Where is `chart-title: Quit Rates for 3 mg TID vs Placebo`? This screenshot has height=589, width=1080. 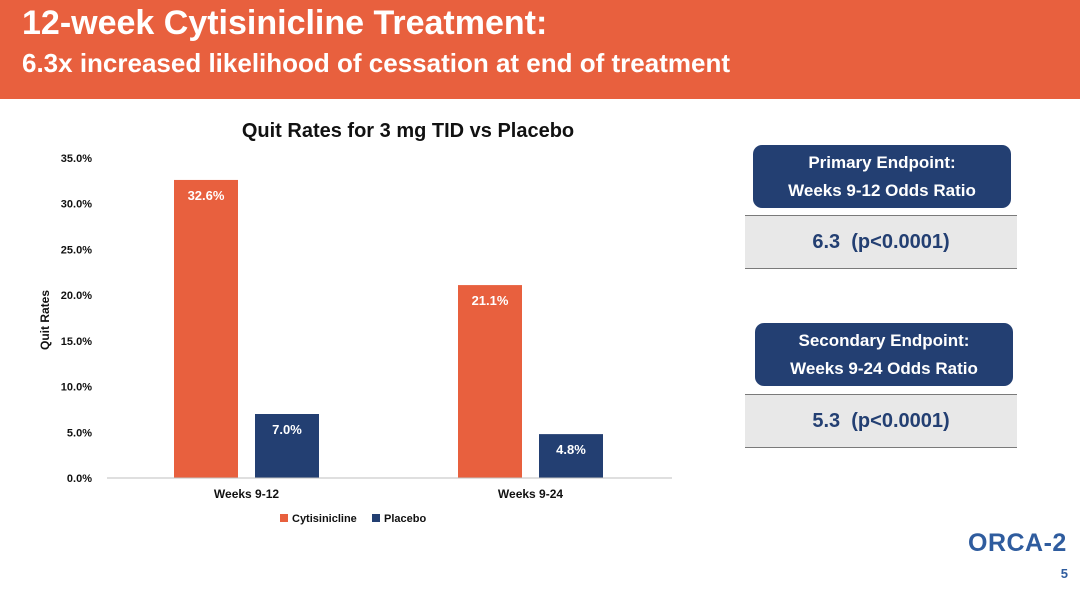
chart-title: Quit Rates for 3 mg TID vs Placebo is located at coordinates (408, 131).